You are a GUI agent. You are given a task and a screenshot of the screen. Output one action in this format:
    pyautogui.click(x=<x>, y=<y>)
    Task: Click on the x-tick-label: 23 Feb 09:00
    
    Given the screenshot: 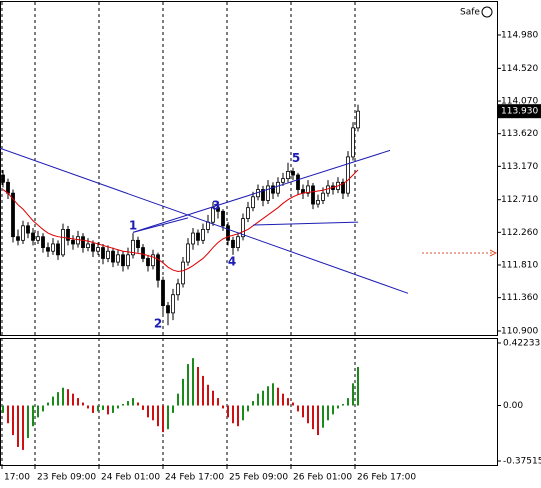 What is the action you would take?
    pyautogui.click(x=66, y=478)
    